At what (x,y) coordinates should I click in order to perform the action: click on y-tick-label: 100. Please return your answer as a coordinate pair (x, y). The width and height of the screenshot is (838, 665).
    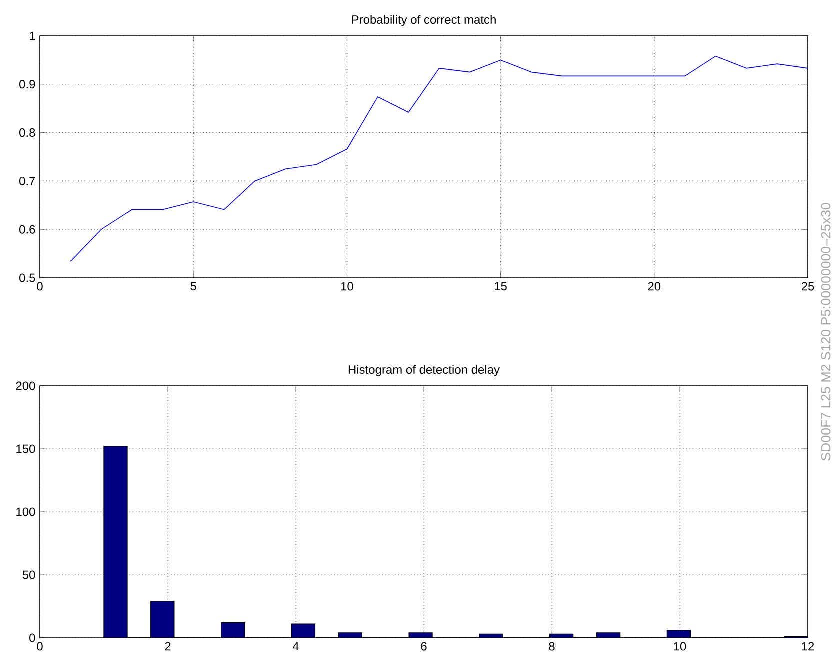
    Looking at the image, I should click on (26, 512).